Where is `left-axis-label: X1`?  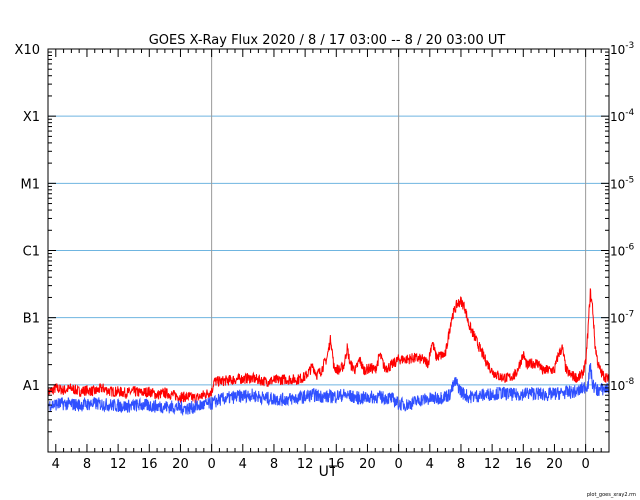
left-axis-label: X1 is located at coordinates (31, 117).